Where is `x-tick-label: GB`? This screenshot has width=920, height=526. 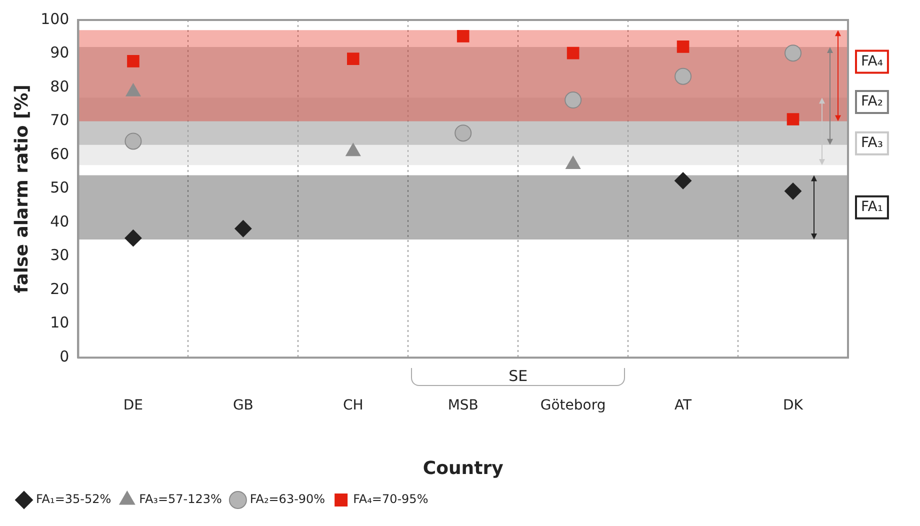 x-tick-label: GB is located at coordinates (243, 406).